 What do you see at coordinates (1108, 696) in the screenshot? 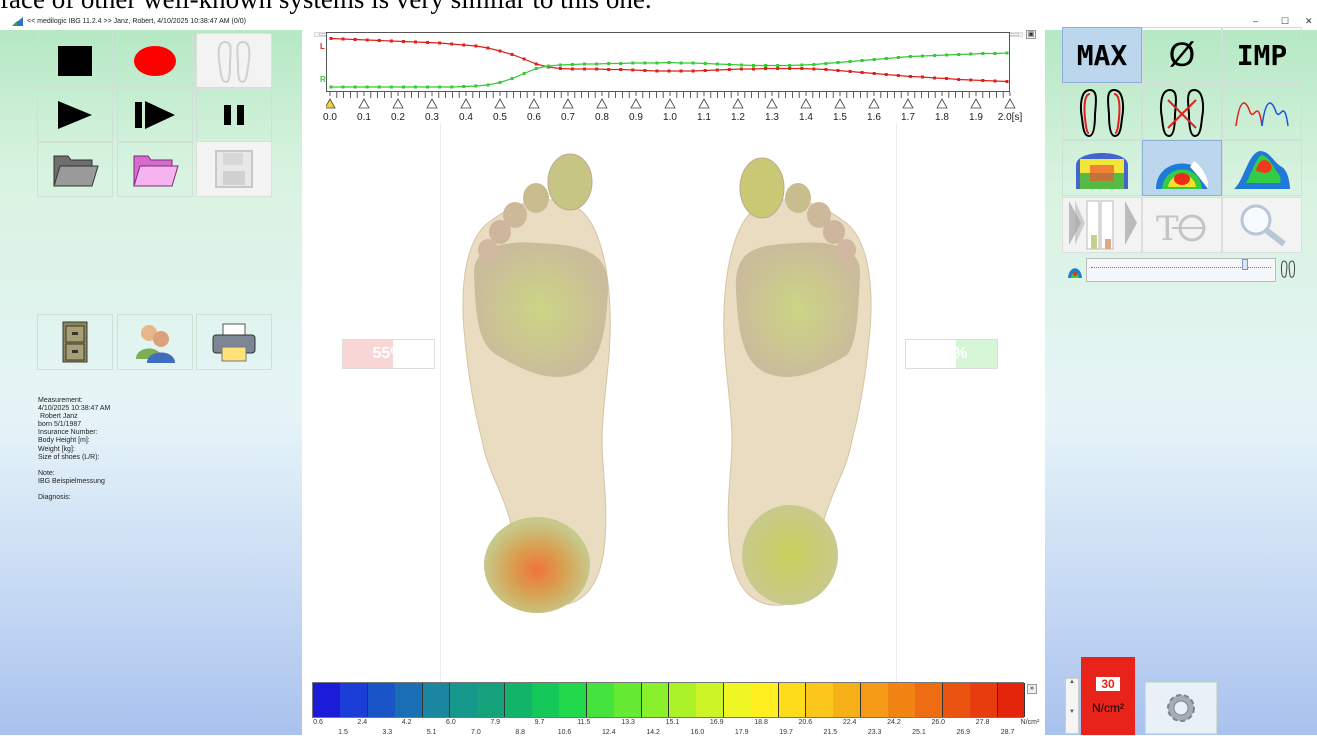
I see `max-scale-display: 30 N/cm²` at bounding box center [1108, 696].